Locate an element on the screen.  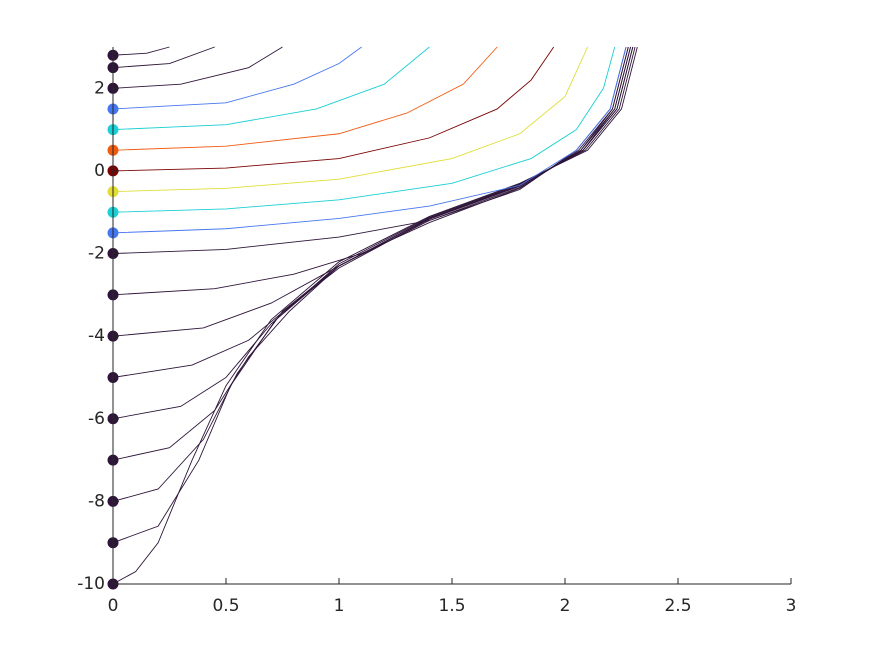
y-tick-label: -8 is located at coordinates (96, 501).